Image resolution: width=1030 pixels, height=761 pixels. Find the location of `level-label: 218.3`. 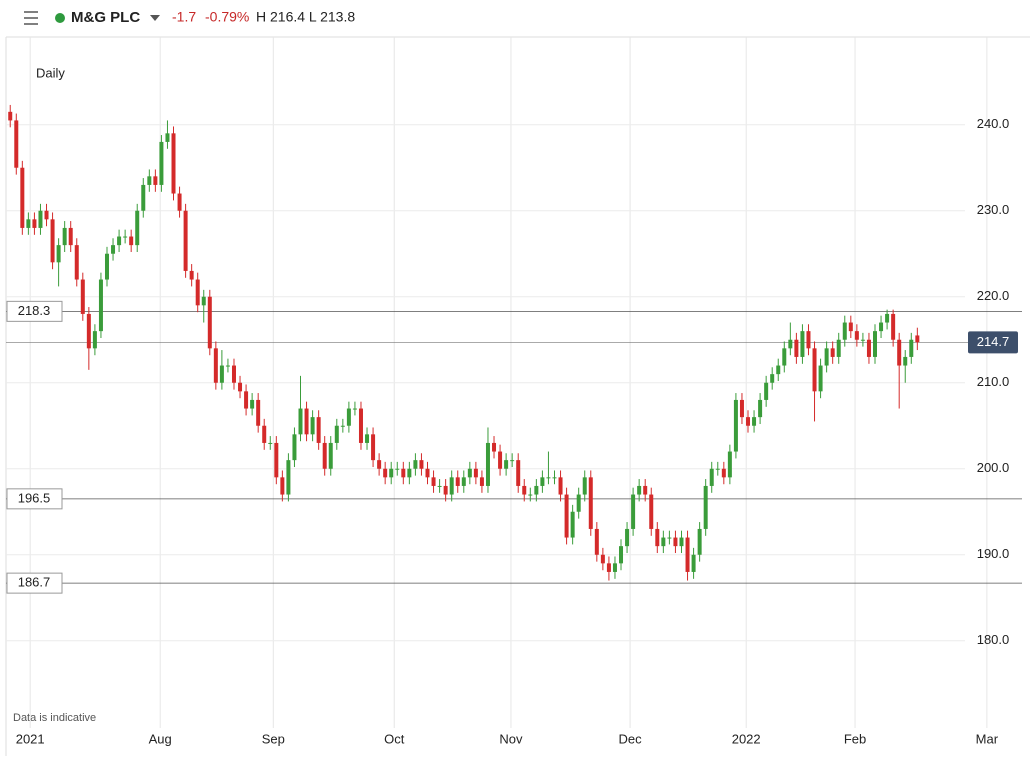

level-label: 218.3 is located at coordinates (34, 310).